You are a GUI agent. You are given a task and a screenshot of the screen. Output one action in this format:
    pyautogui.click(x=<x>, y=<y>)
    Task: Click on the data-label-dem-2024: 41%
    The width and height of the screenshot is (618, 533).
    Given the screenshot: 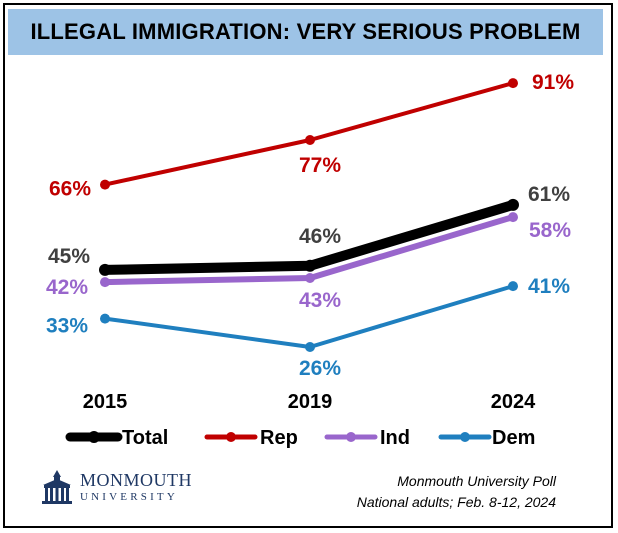 What is the action you would take?
    pyautogui.click(x=549, y=286)
    